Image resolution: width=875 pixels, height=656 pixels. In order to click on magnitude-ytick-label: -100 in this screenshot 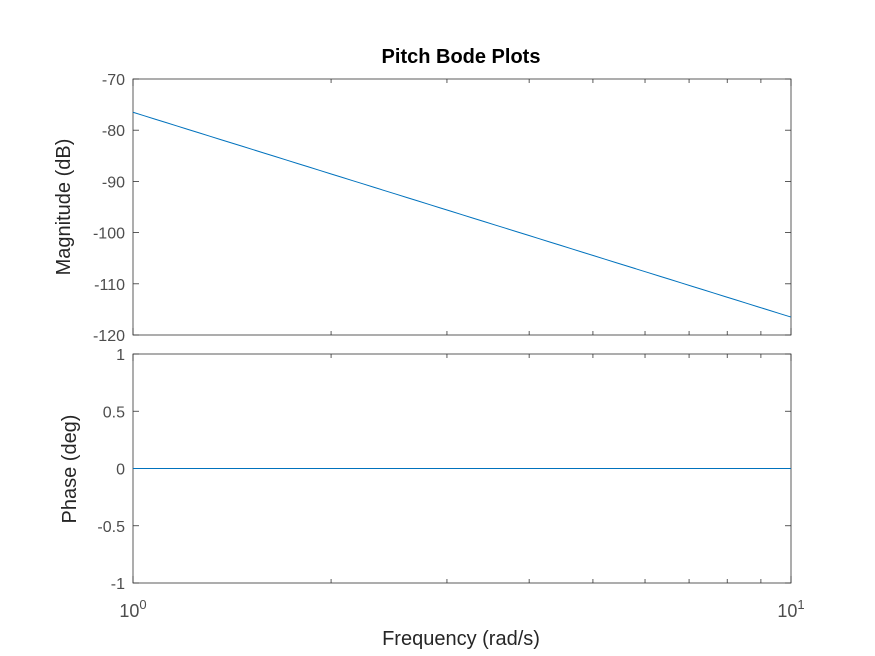, I will do `click(109, 234)`.